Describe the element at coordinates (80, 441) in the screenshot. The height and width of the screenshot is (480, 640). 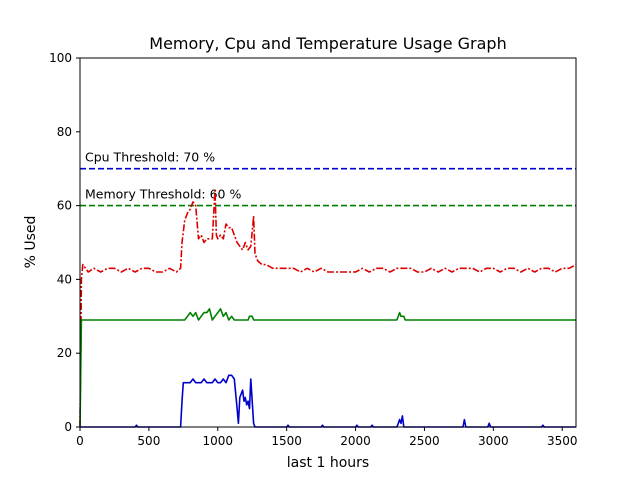
I see `x-tick-label: 0` at that location.